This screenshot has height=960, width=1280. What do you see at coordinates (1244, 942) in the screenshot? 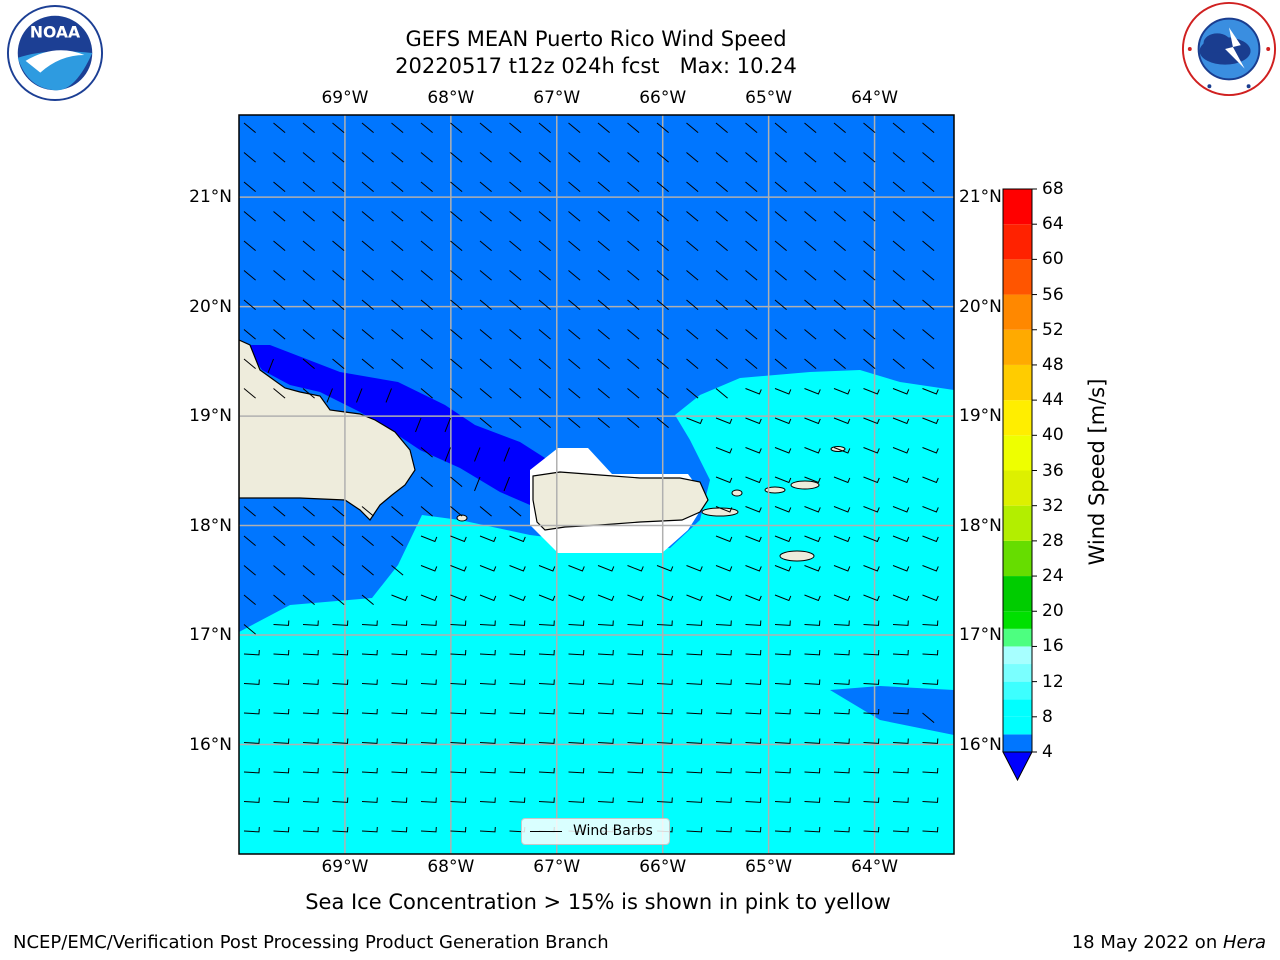
I see `footer-host: Hera` at bounding box center [1244, 942].